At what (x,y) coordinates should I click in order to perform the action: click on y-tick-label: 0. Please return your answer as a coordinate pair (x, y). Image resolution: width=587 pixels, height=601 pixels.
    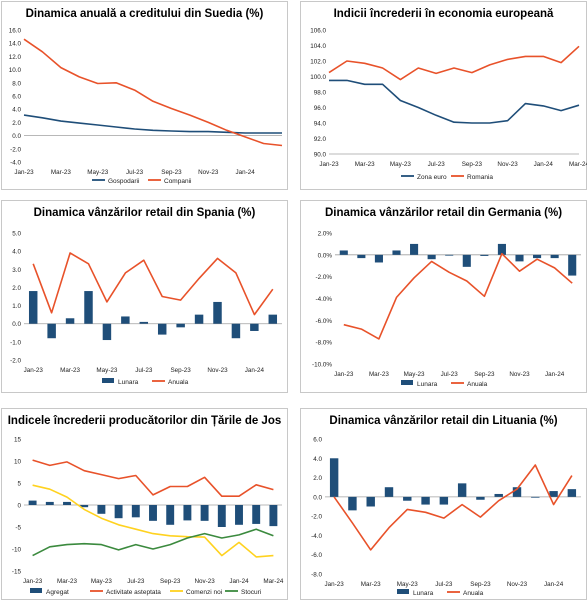
    Looking at the image, I should click on (19, 506).